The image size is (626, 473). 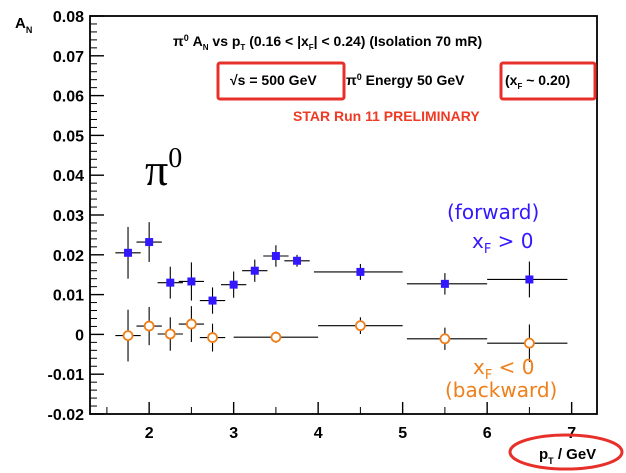 I want to click on y-tick-label: 0.08, so click(x=68, y=17).